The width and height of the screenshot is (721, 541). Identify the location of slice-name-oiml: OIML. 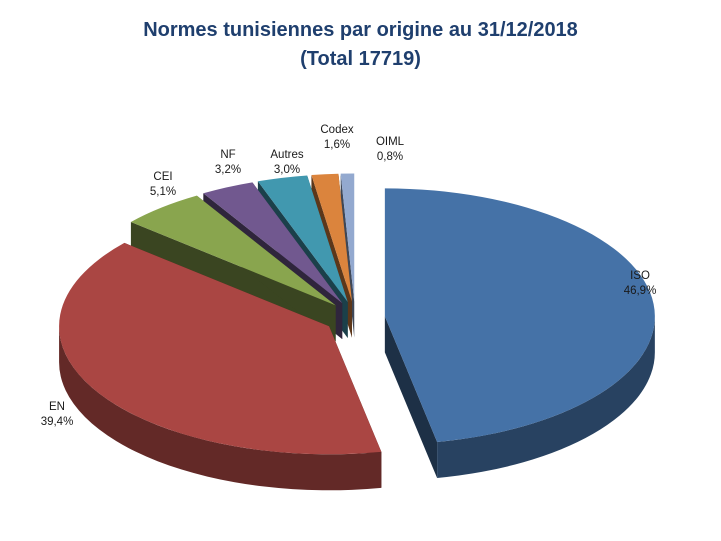
(390, 142).